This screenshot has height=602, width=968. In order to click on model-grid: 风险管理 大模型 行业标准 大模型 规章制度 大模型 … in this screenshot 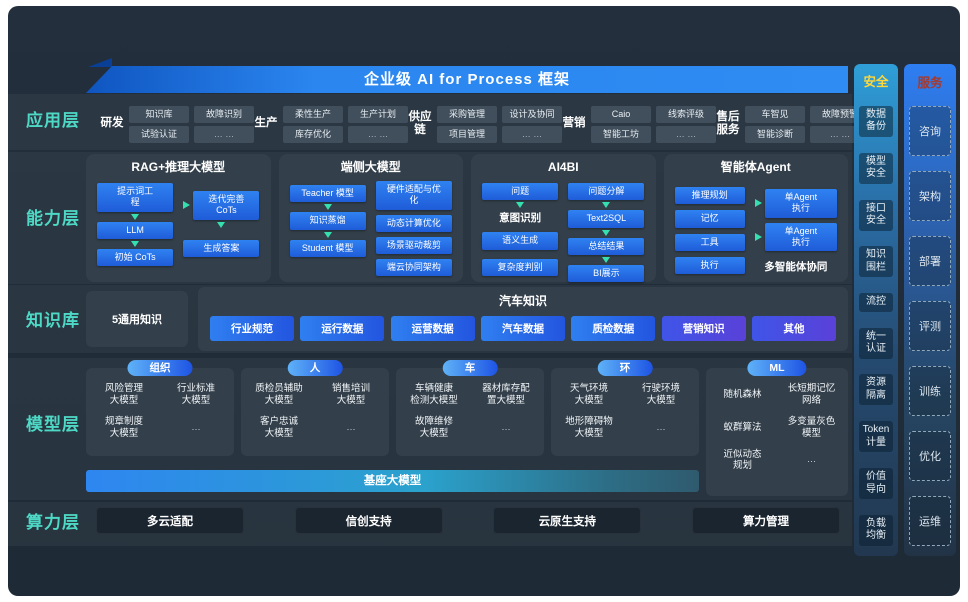, I will do `click(160, 406)`.